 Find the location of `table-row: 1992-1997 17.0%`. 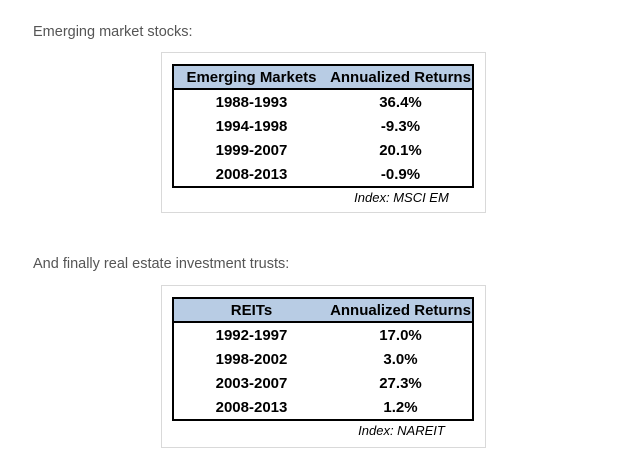

table-row: 1992-1997 17.0% is located at coordinates (323, 334).